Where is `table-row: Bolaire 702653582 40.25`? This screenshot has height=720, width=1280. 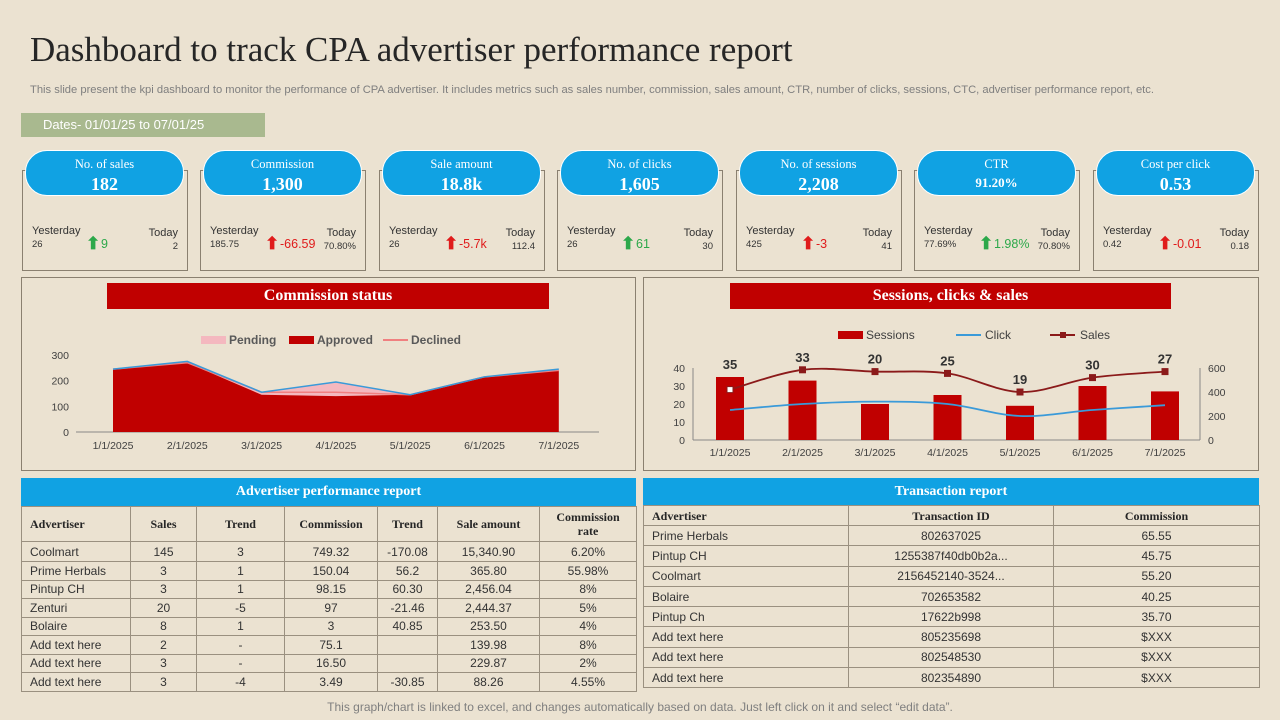 table-row: Bolaire 702653582 40.25 is located at coordinates (951, 596).